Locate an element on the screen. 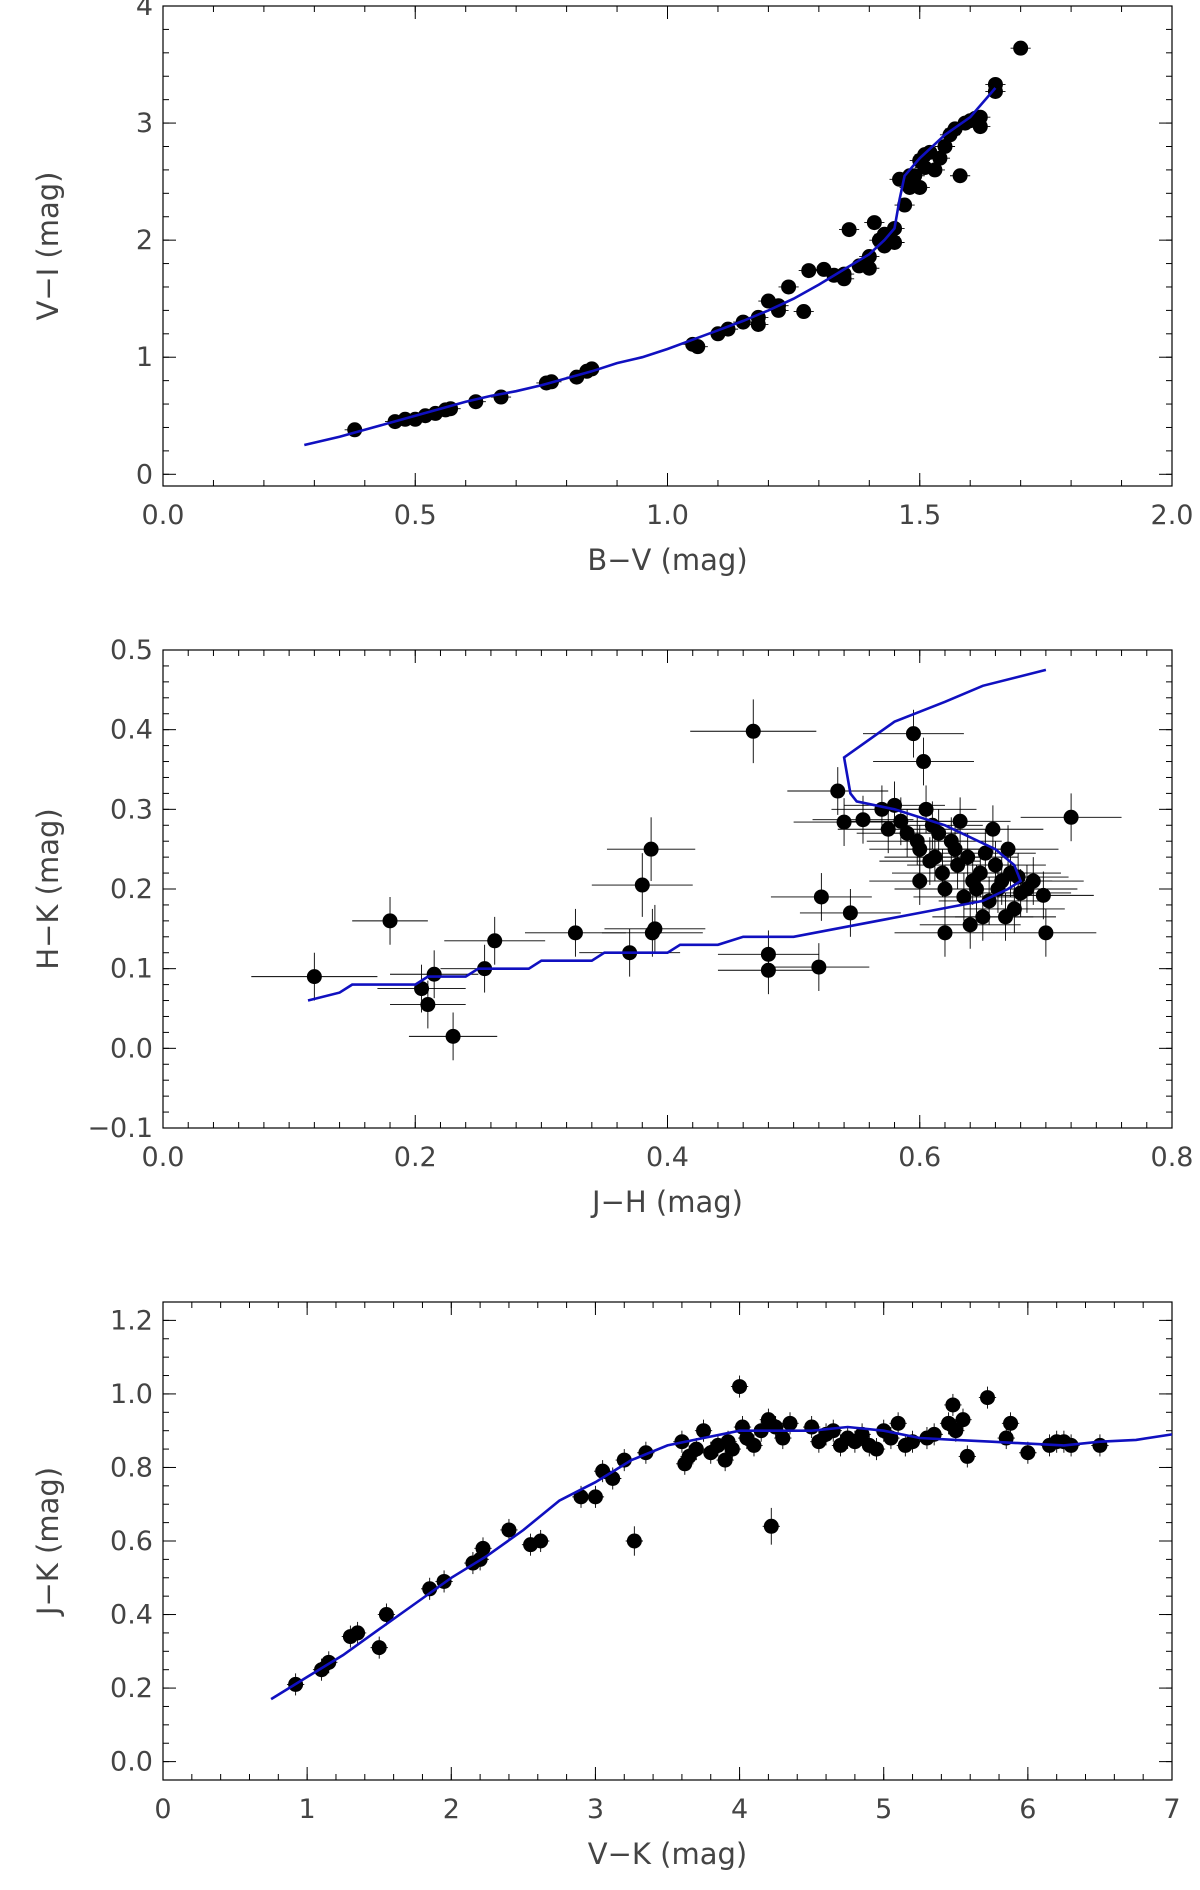 This screenshot has height=1890, width=1200. vk-jk-x-tick-label: 7 is located at coordinates (1171, 1809).